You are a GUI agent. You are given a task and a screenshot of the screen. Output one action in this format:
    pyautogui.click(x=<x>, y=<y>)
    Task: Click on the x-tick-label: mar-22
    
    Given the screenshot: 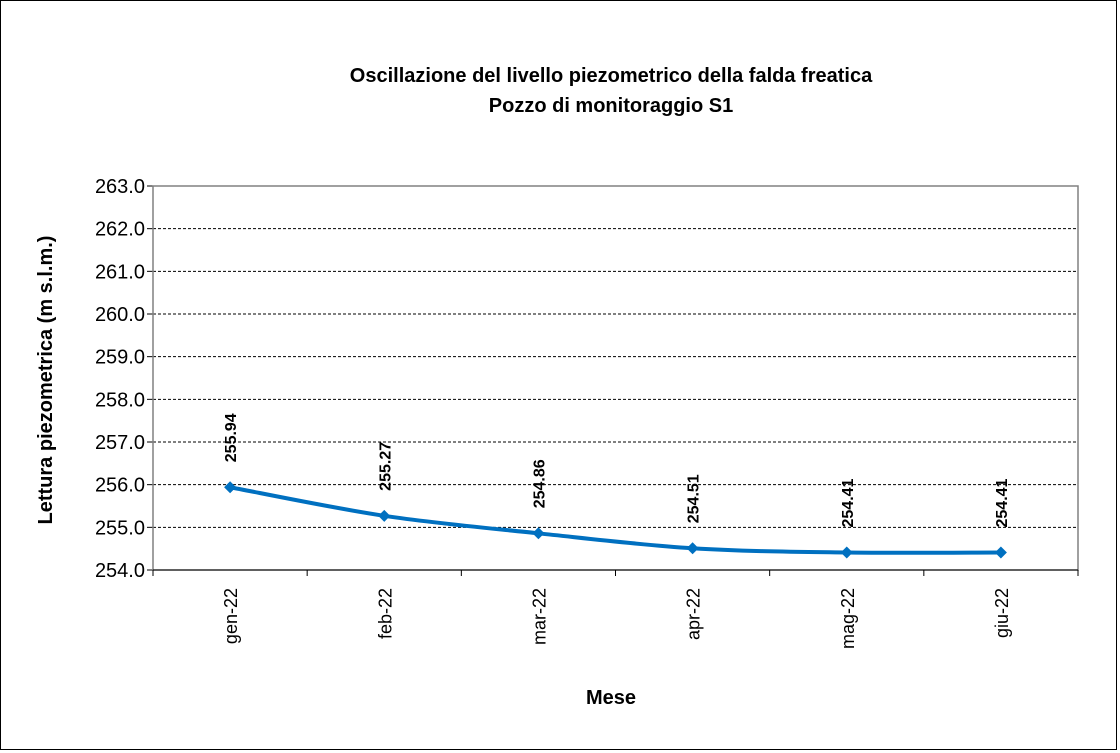 What is the action you would take?
    pyautogui.click(x=539, y=616)
    